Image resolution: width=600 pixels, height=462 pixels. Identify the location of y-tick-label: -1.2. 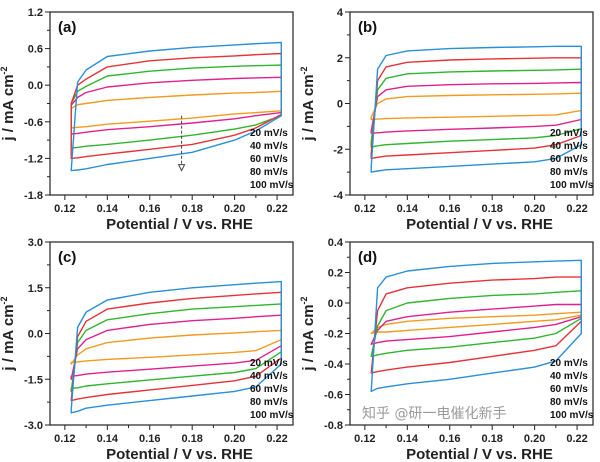
(33, 159).